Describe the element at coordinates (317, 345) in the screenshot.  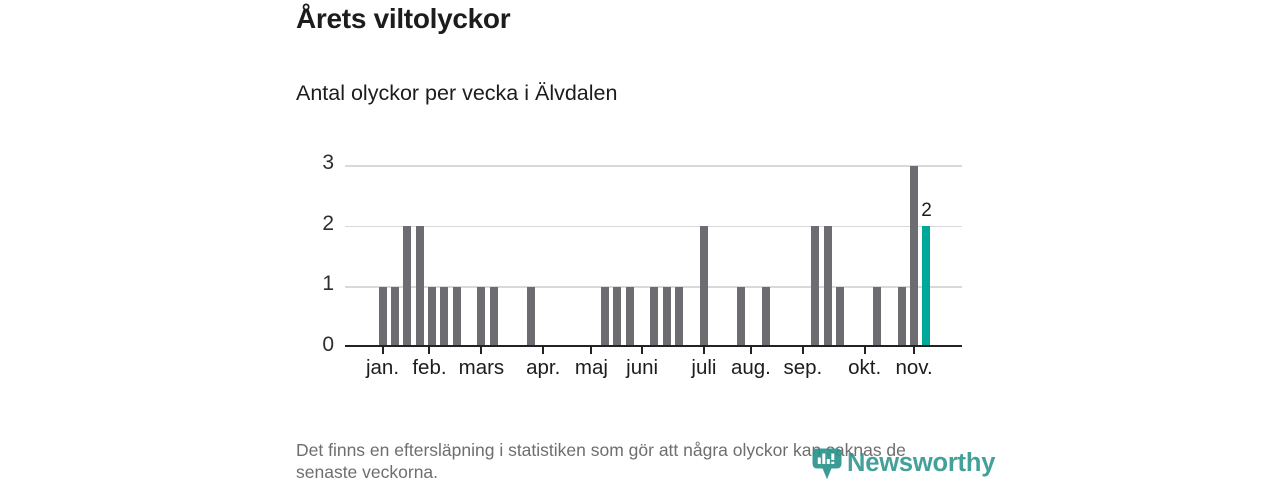
I see `y-axis-label: 0` at that location.